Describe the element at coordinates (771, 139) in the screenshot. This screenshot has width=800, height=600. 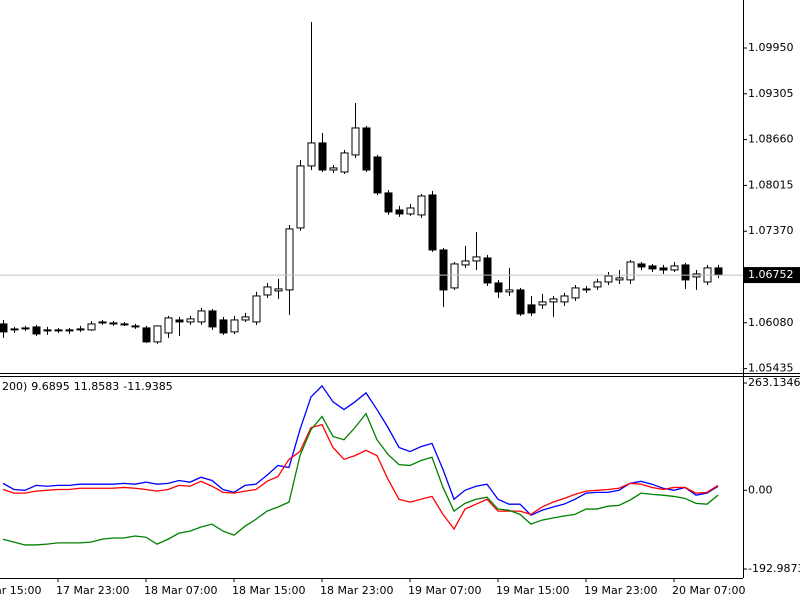
I see `y-tick-label: 1.08660` at that location.